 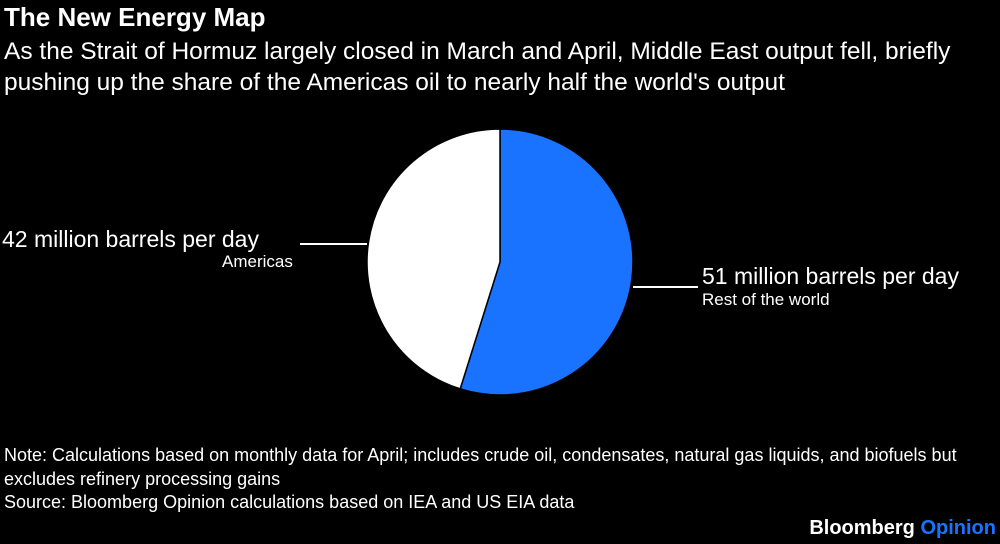 What do you see at coordinates (546, 262) in the screenshot?
I see `pie-slice-rest-of-world` at bounding box center [546, 262].